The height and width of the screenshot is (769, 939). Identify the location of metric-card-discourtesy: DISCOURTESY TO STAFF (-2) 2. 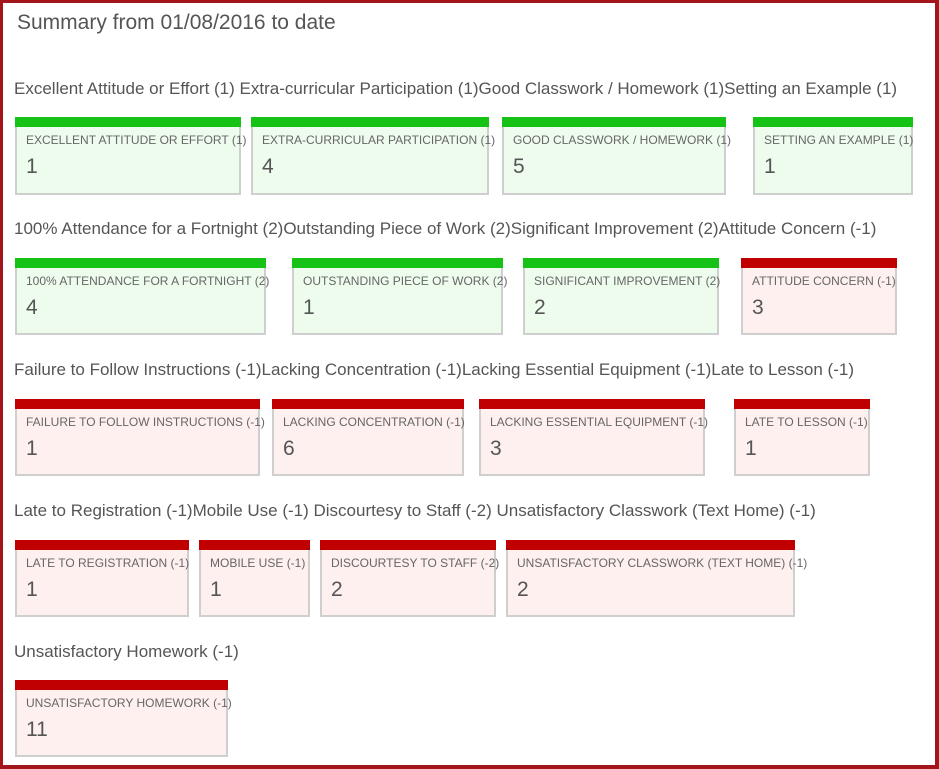
(410, 578).